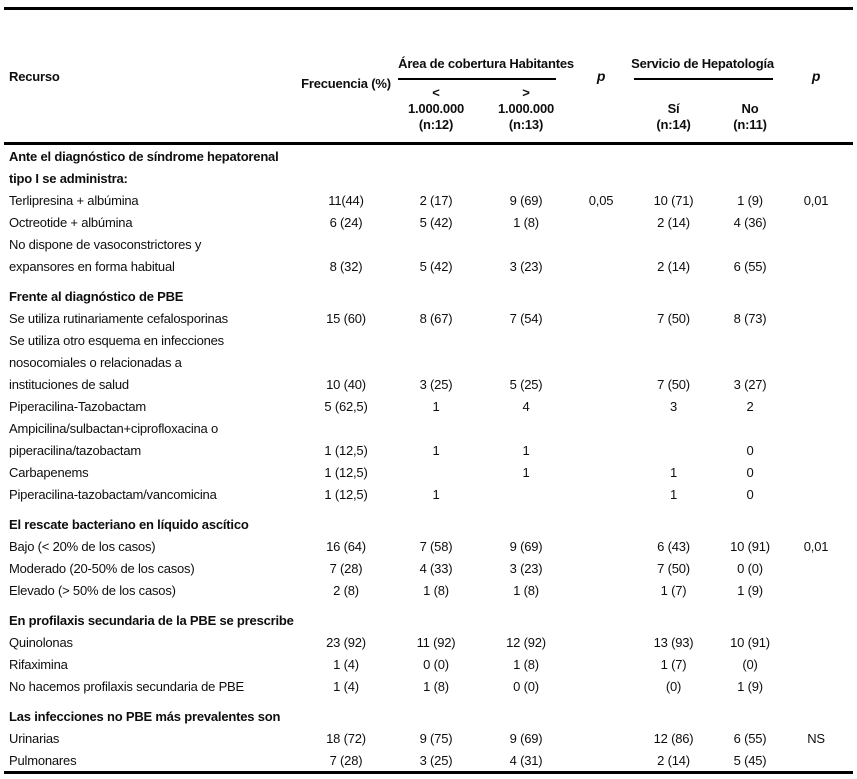 Image resolution: width=857 pixels, height=779 pixels. Describe the element at coordinates (816, 738) in the screenshot. I see `cell-p-hepatologia: NS` at that location.